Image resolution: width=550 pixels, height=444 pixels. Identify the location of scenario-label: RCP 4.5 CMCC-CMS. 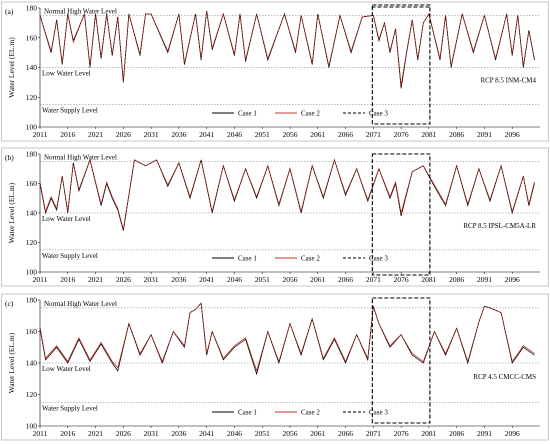
(504, 377).